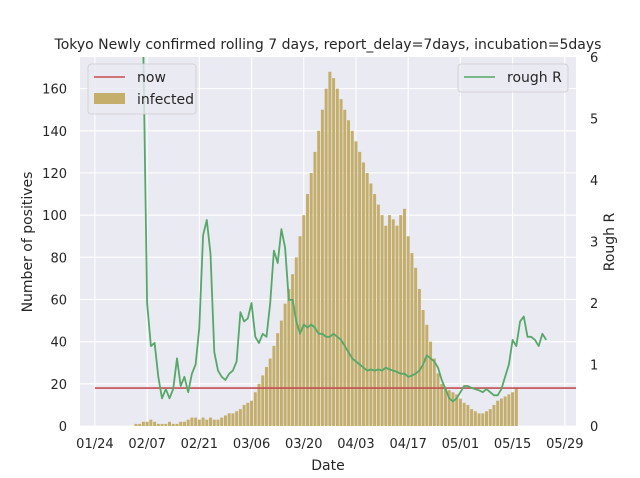 The image size is (640, 478). Describe the element at coordinates (327, 466) in the screenshot. I see `x-axis-label: Date` at that location.